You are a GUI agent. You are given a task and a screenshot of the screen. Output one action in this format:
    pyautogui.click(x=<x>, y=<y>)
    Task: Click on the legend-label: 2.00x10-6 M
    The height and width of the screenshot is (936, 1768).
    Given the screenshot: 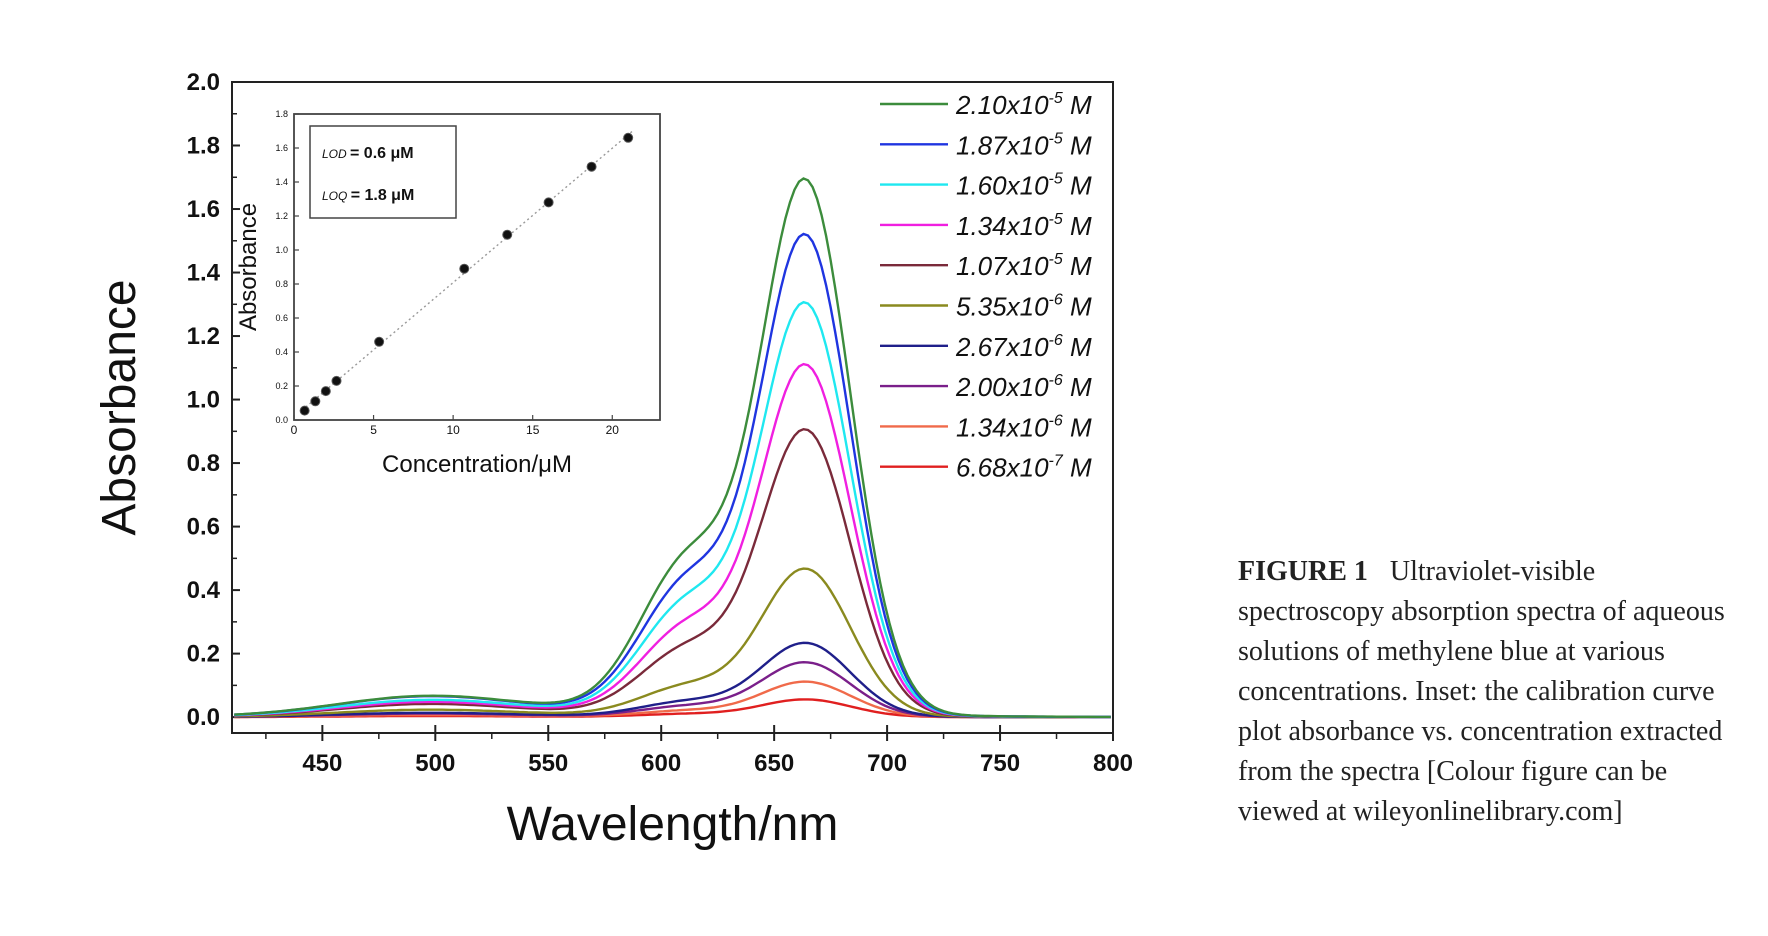 What is the action you would take?
    pyautogui.click(x=1023, y=387)
    